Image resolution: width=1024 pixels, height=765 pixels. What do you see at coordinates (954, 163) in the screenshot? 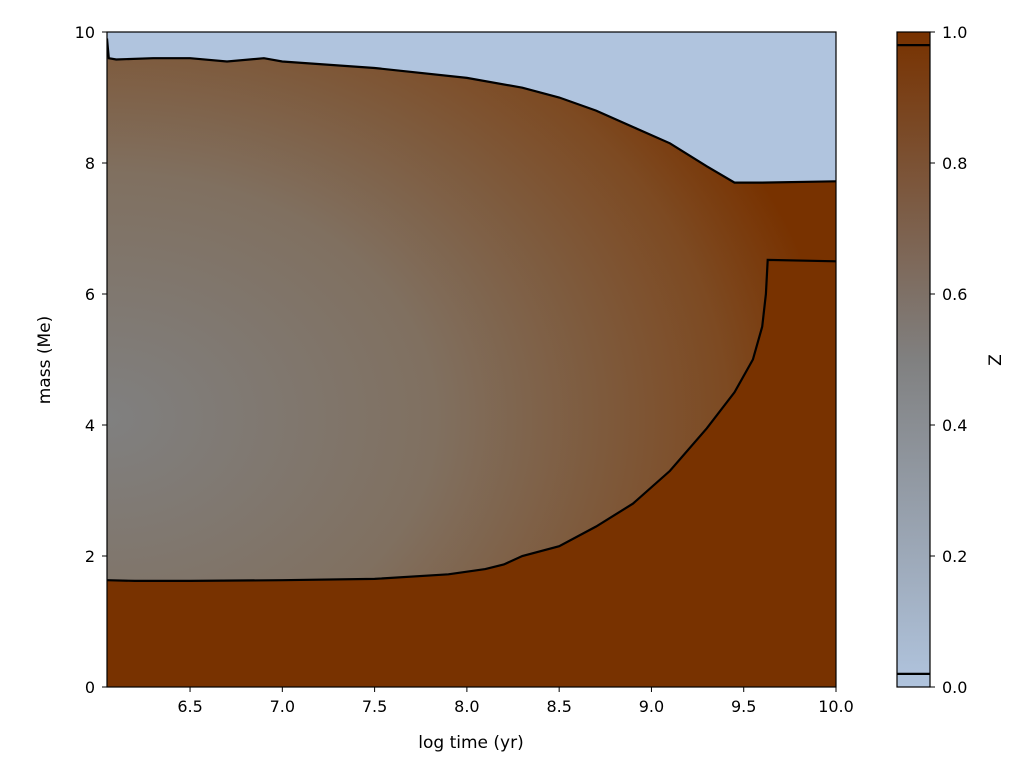
I see `colorbar-tick-label: 0.8` at bounding box center [954, 163].